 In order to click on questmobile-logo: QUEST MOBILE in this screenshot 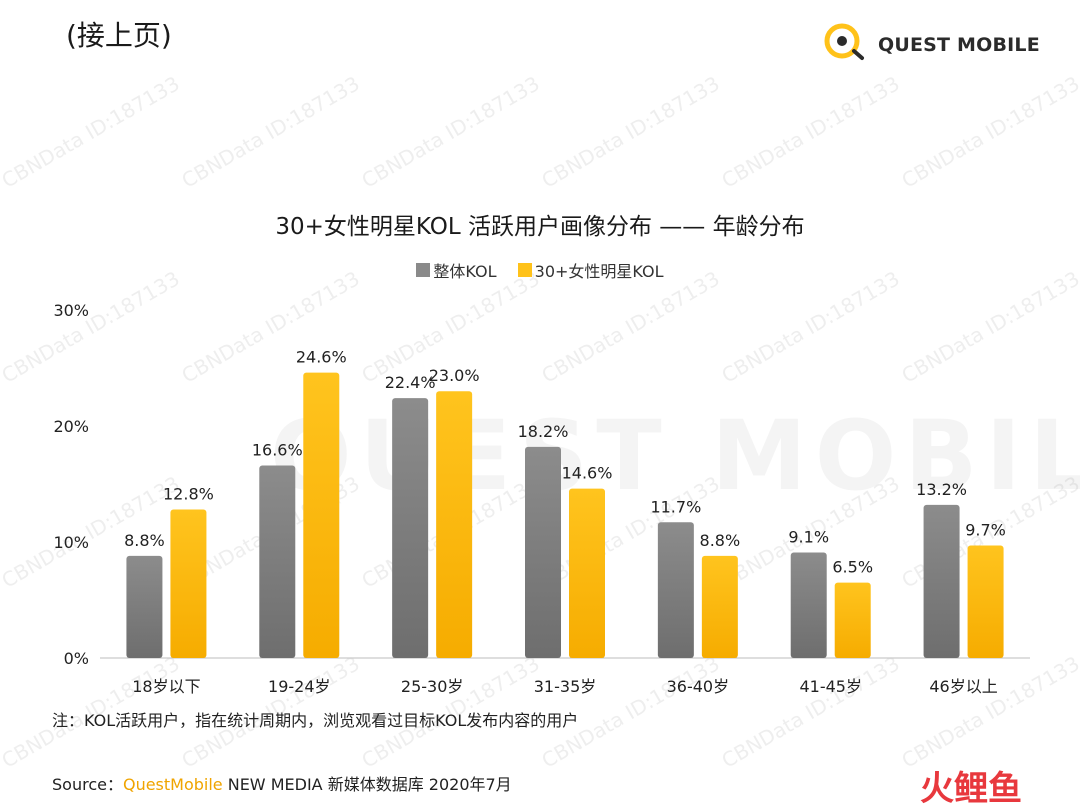, I will do `click(929, 42)`.